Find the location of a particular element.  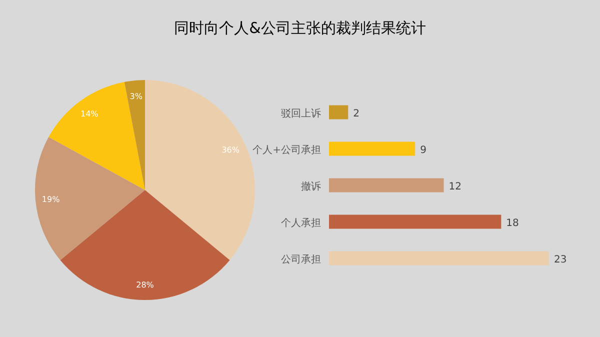

y-tick-label: 驳回上诉 is located at coordinates (301, 113).